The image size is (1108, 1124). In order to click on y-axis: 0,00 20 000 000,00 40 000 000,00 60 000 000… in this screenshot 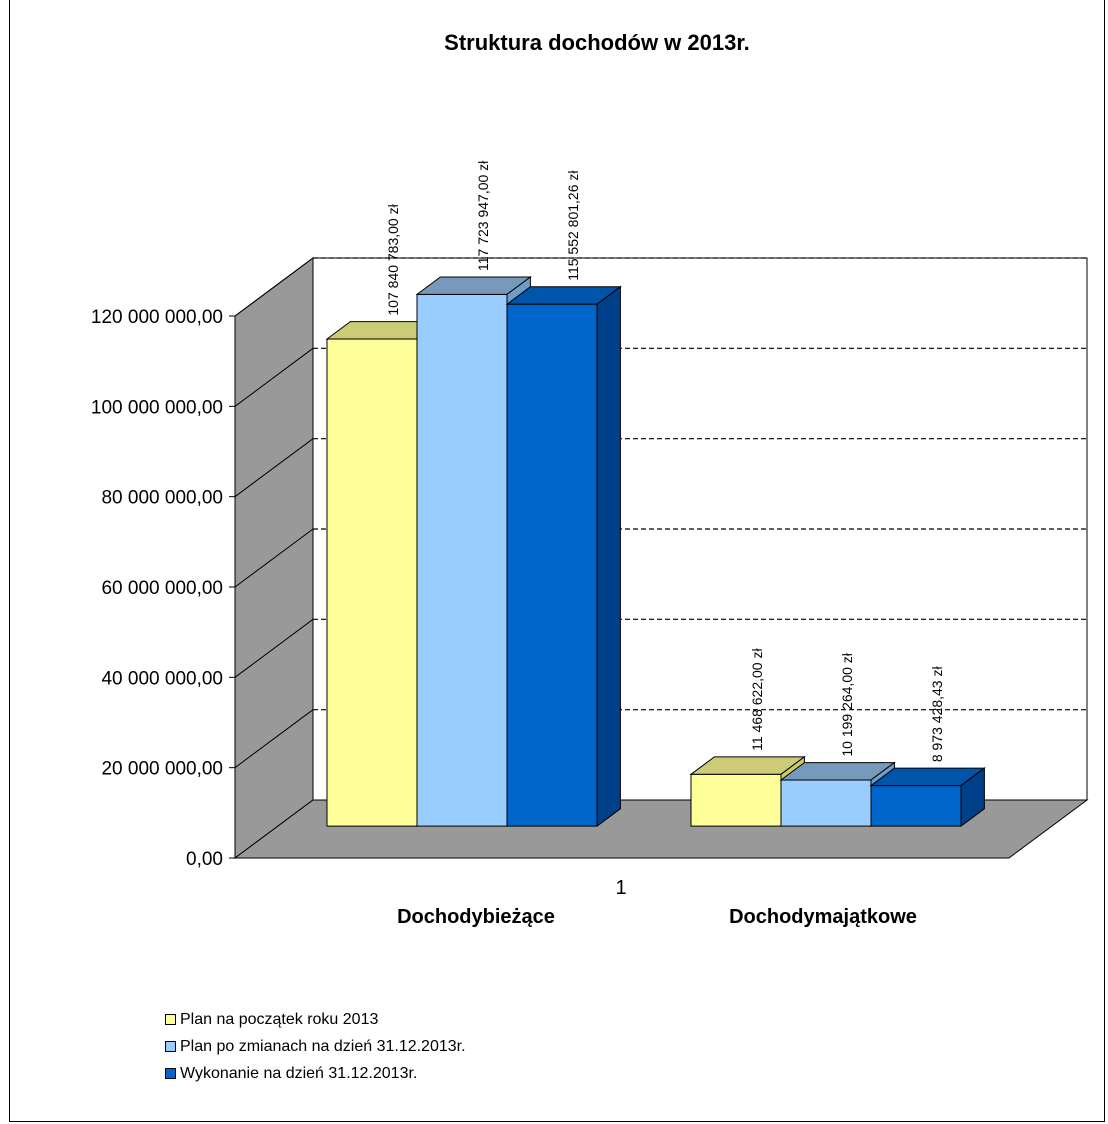, I will do `click(163, 588)`.